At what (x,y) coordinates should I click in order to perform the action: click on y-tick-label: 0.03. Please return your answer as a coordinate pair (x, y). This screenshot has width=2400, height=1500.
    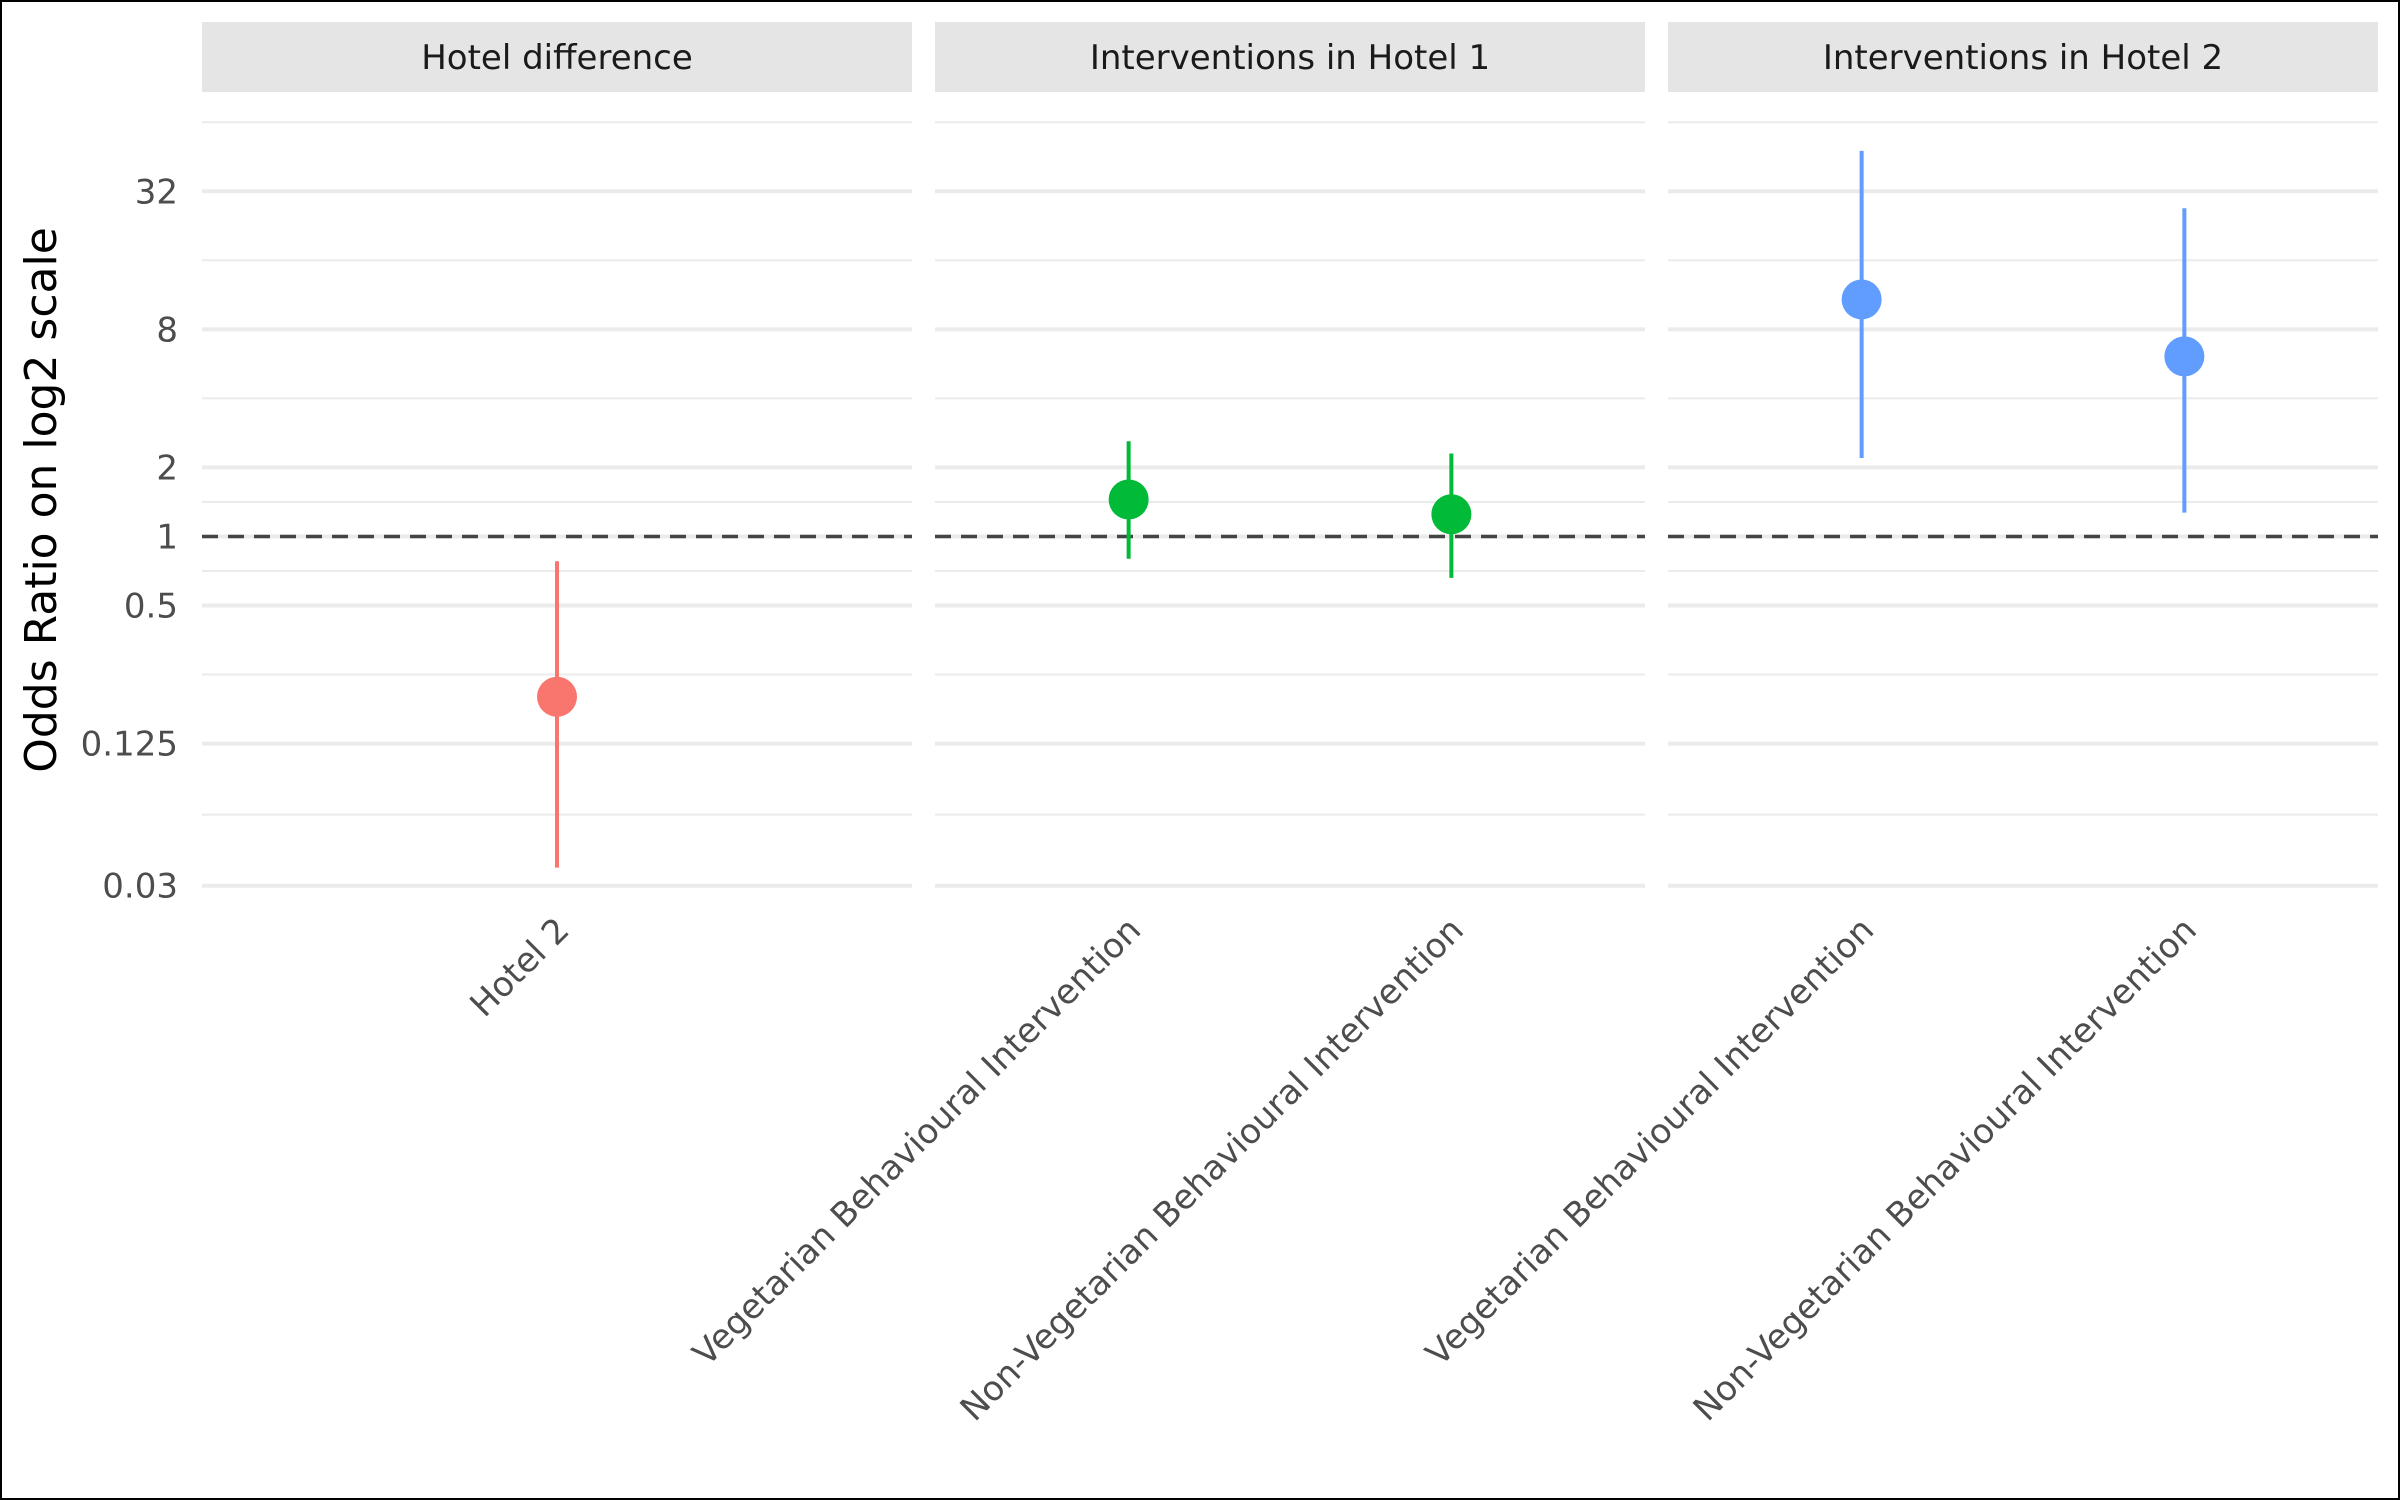
    Looking at the image, I should click on (140, 887).